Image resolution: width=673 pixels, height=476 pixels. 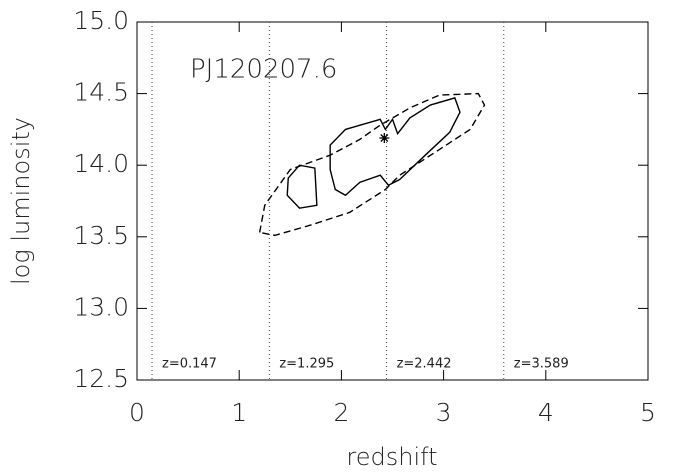 What do you see at coordinates (384, 137) in the screenshot?
I see `point` at bounding box center [384, 137].